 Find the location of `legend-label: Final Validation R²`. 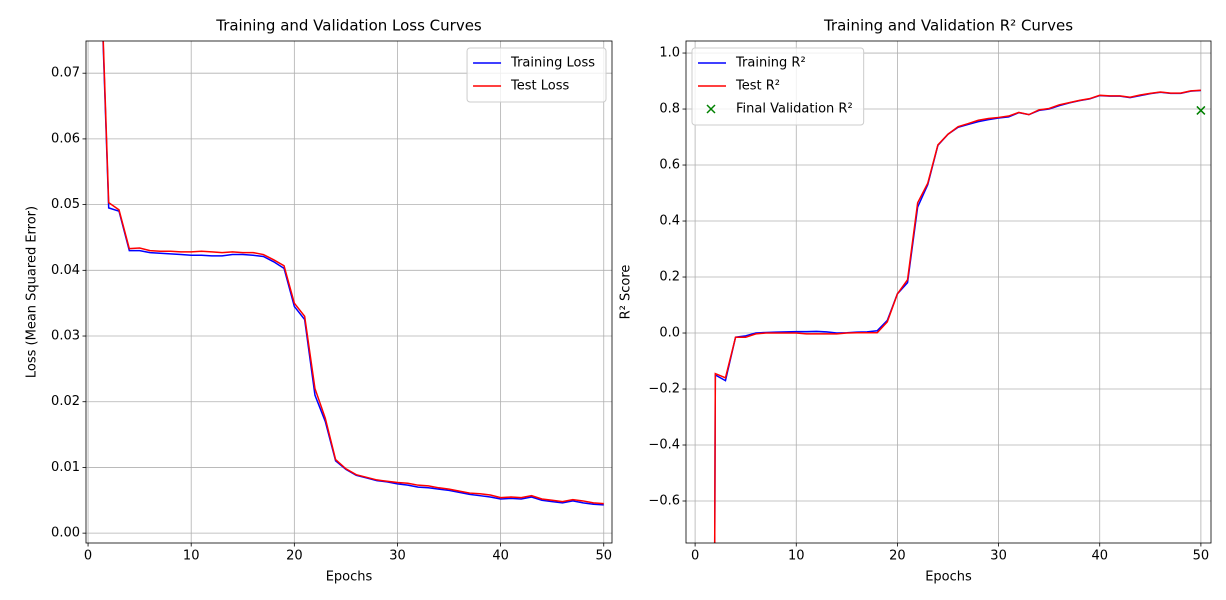

legend-label: Final Validation R² is located at coordinates (794, 109).